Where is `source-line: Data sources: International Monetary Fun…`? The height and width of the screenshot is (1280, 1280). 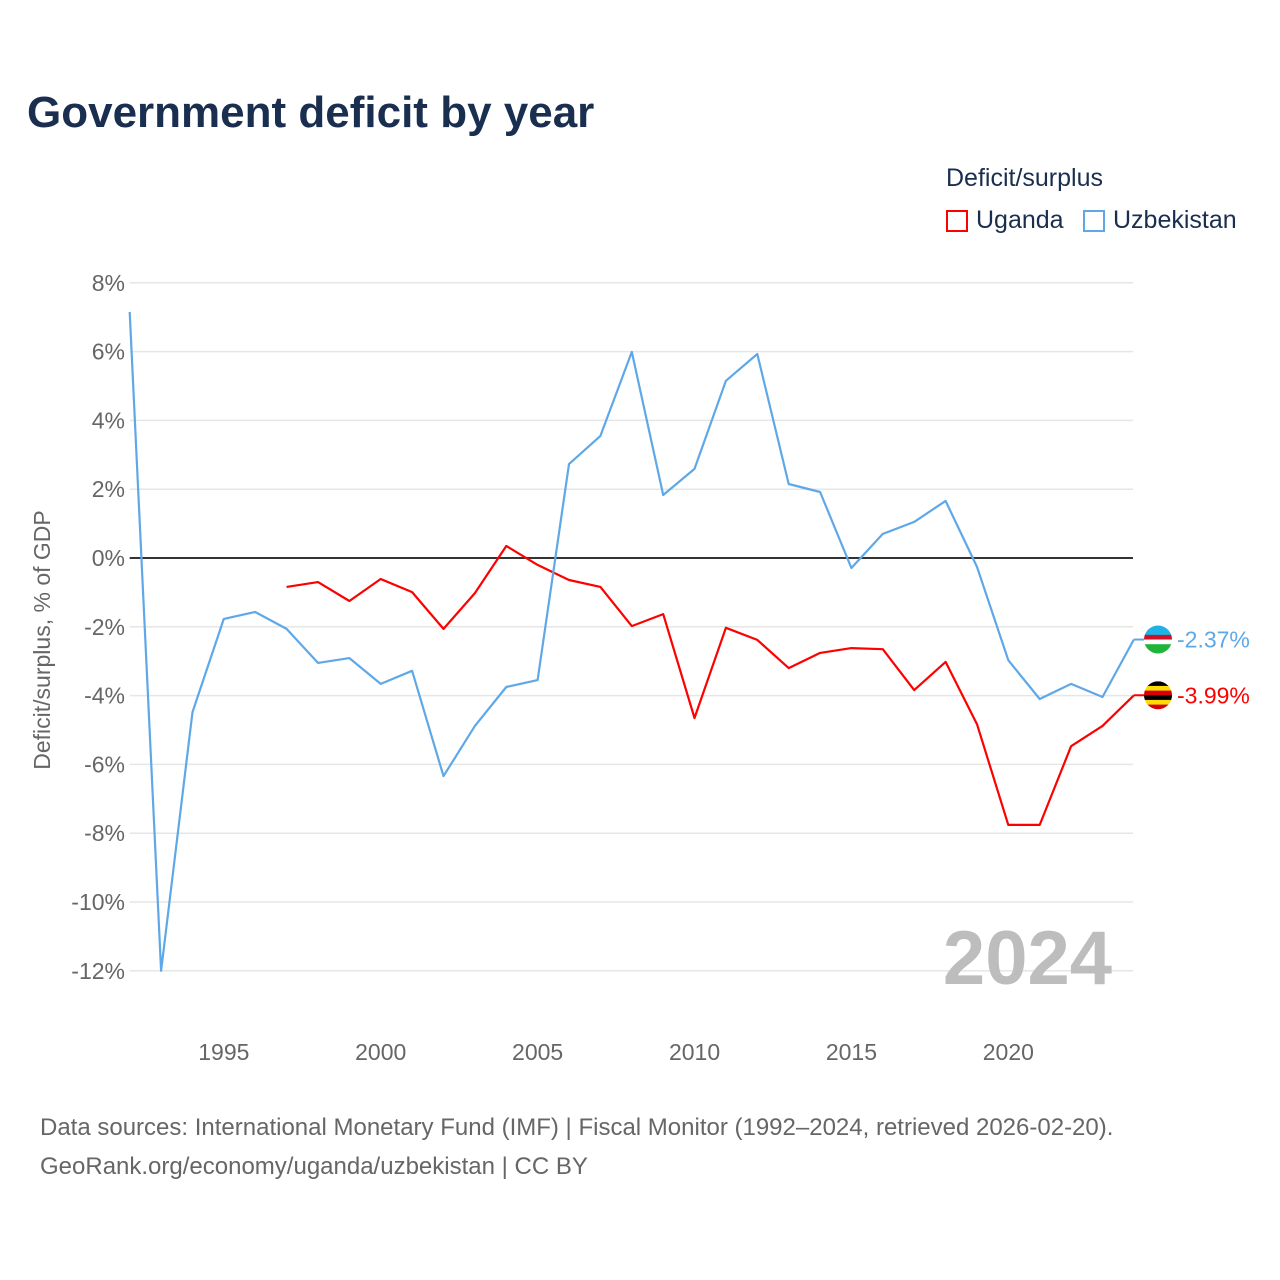
source-line: Data sources: International Monetary Fun… is located at coordinates (577, 1127).